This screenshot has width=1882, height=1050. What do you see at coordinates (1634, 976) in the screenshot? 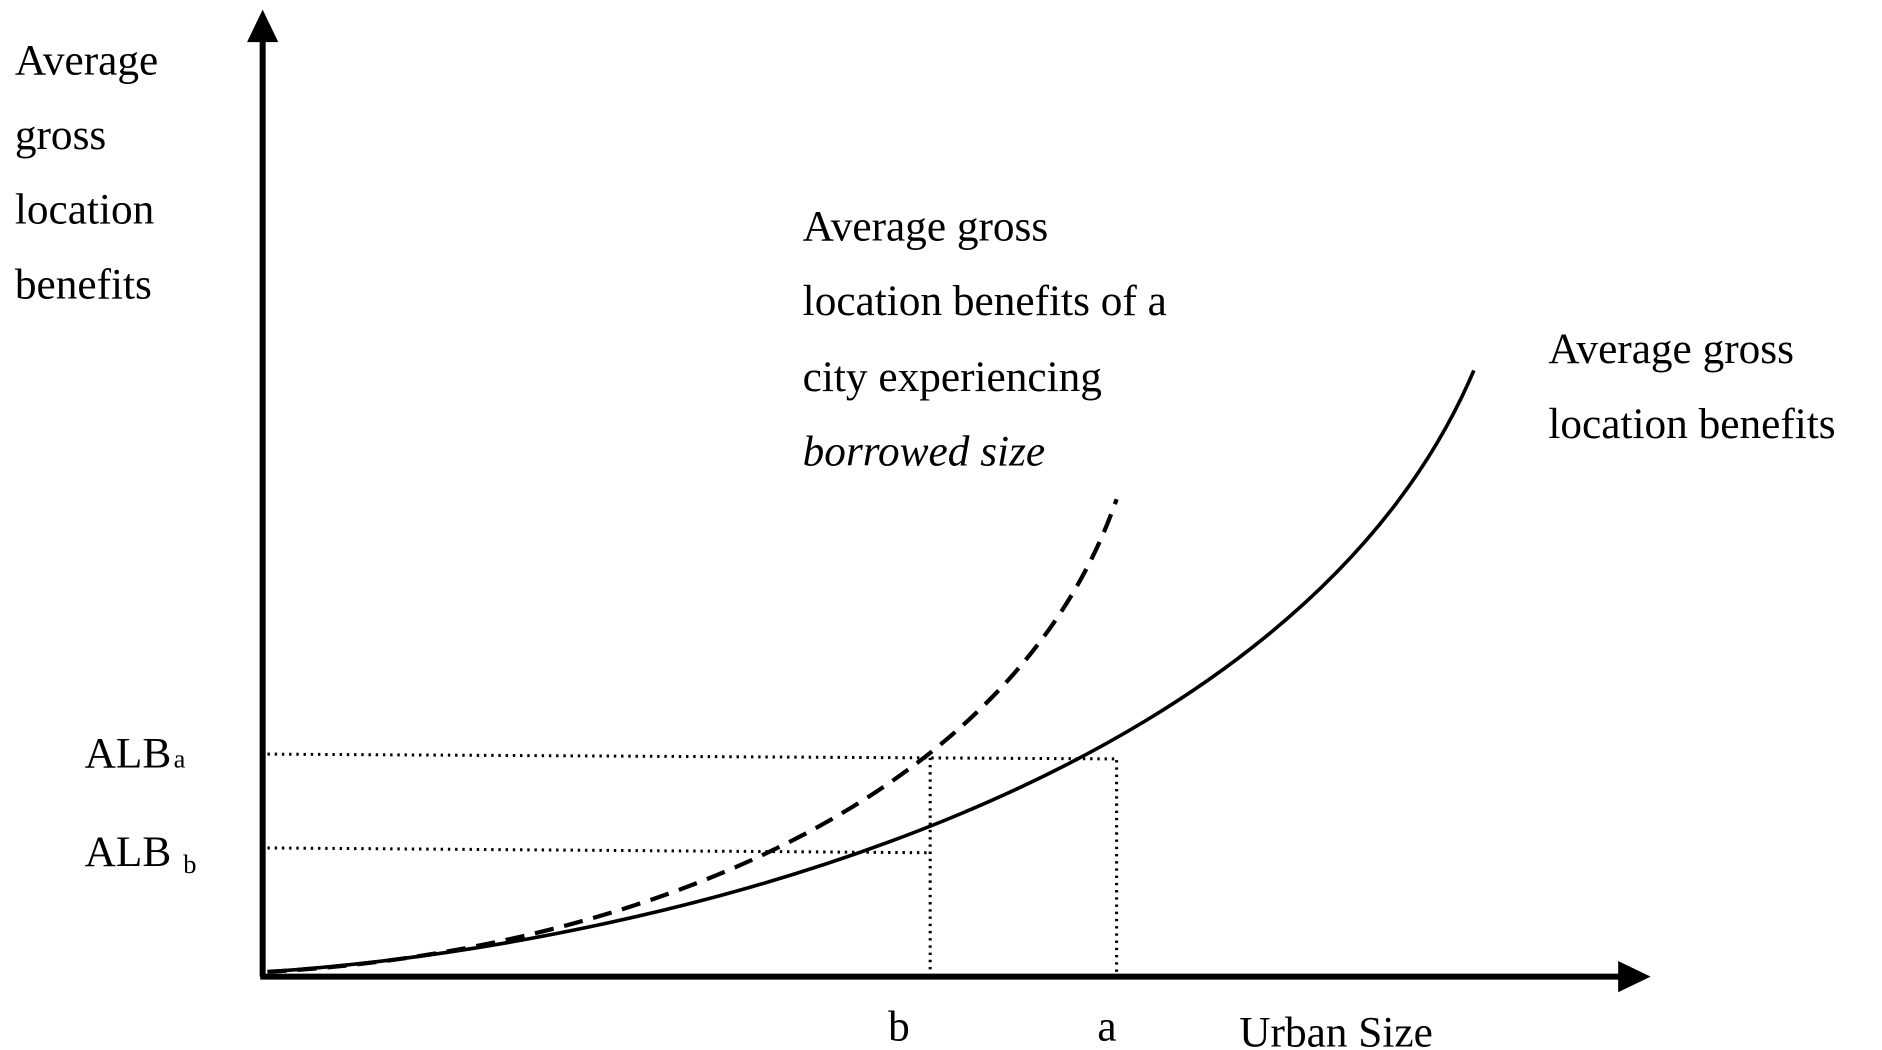
I see `x-axis-arrow` at bounding box center [1634, 976].